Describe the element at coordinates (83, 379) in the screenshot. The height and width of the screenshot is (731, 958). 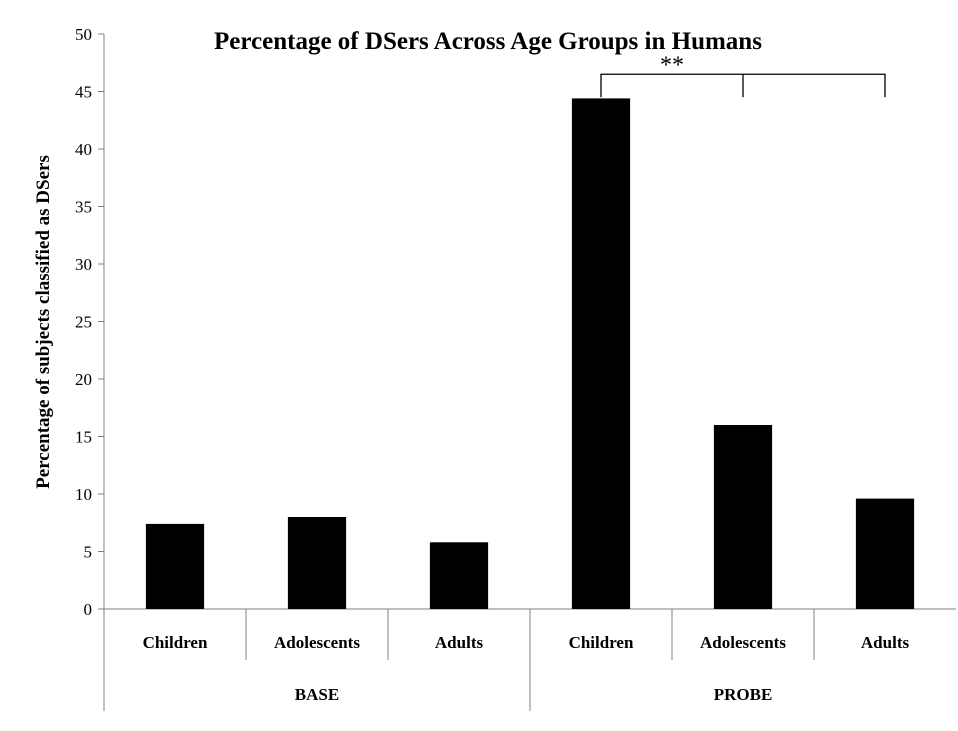
I see `y-tick-label: 20` at that location.